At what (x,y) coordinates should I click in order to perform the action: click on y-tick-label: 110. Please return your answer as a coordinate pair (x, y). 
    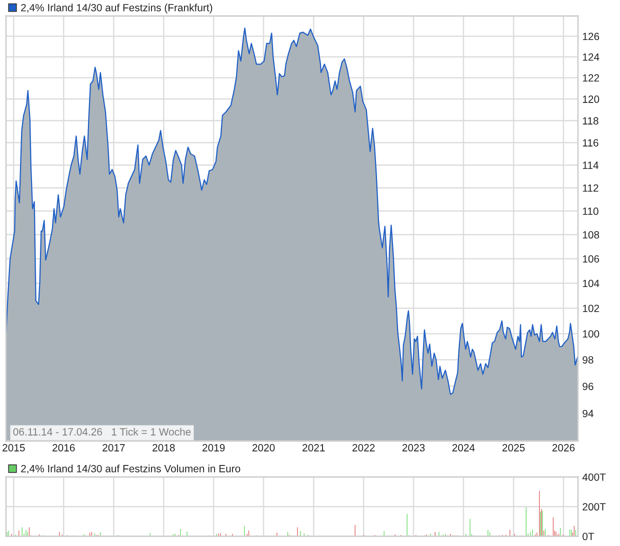
    Looking at the image, I should click on (590, 211).